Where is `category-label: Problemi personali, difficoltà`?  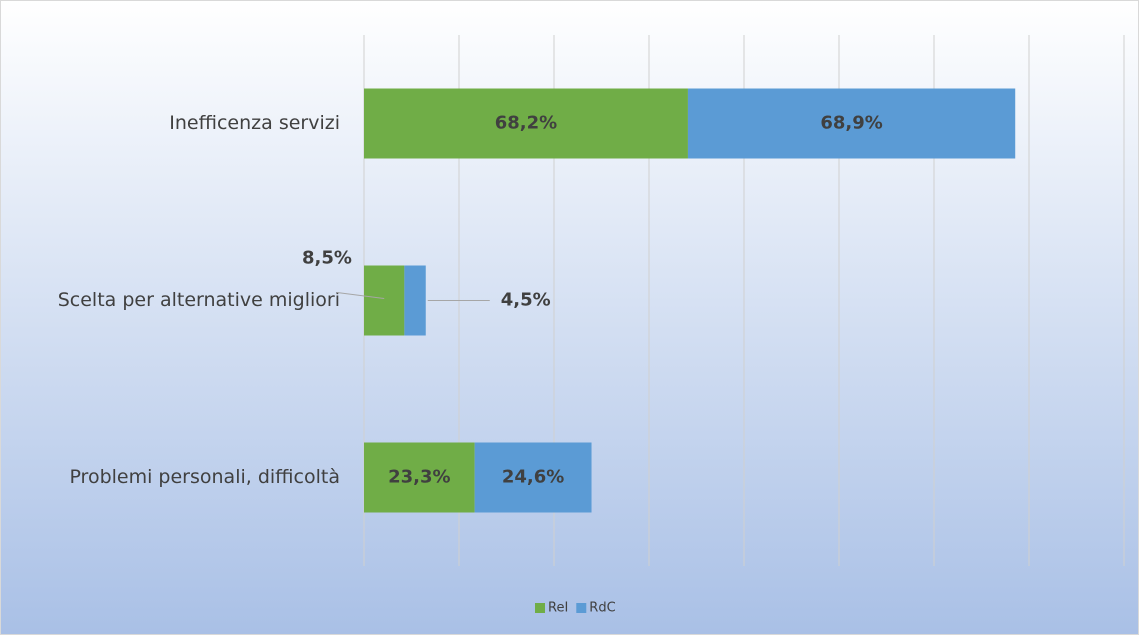
category-label: Problemi personali, difficoltà is located at coordinates (204, 477).